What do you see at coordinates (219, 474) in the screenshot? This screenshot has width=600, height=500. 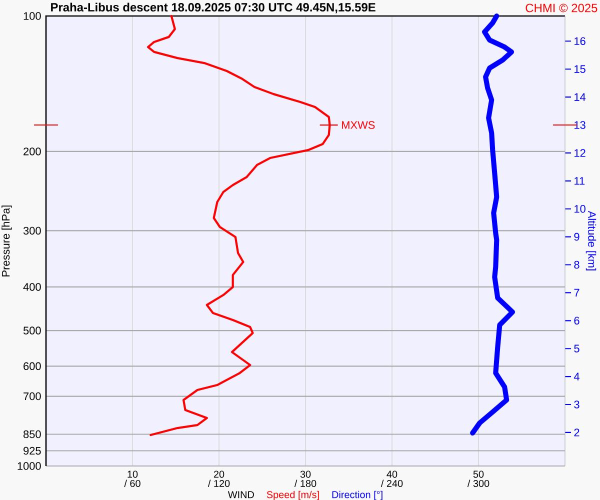 I see `x-tick-label: 20` at bounding box center [219, 474].